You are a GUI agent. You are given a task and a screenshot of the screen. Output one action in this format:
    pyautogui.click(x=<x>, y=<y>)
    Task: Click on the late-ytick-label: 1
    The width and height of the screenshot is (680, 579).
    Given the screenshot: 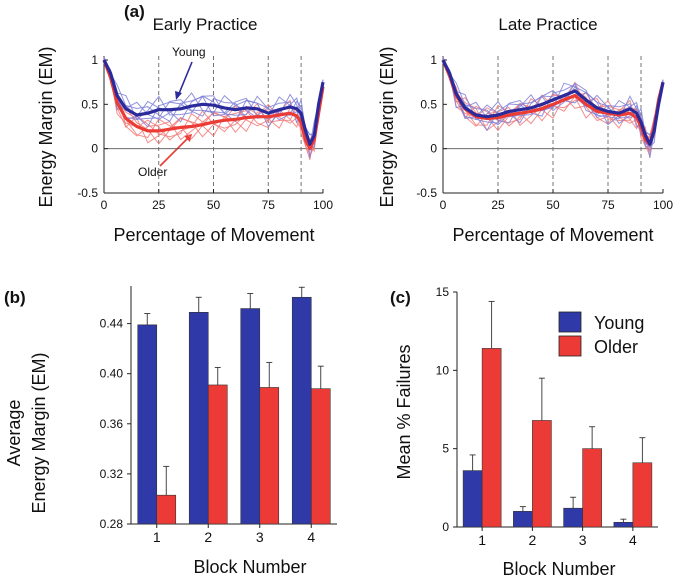 What is the action you would take?
    pyautogui.click(x=433, y=60)
    